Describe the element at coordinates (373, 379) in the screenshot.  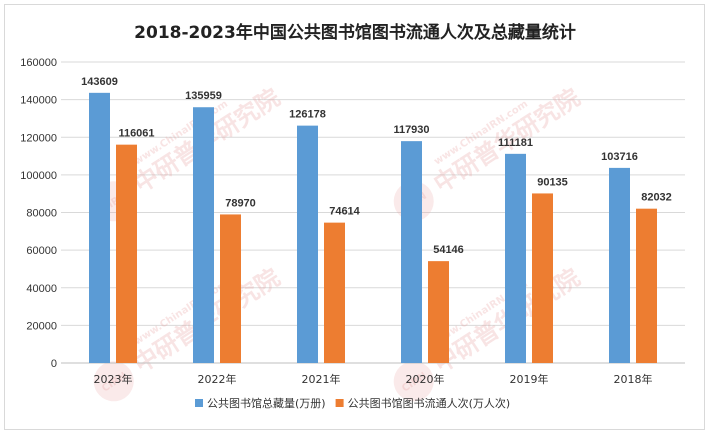
I see `x-axis: 2023年 2022年 2021年 2020年 2019年 2018年` at that location.